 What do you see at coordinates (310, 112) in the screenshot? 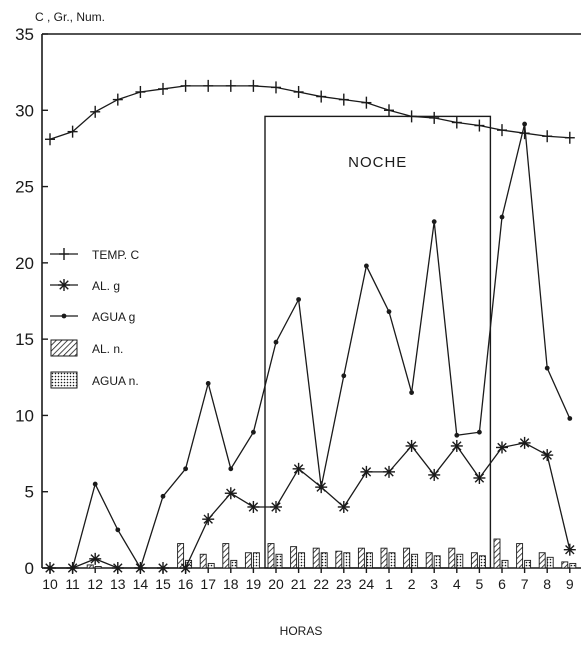
I see `temp-c-line` at bounding box center [310, 112].